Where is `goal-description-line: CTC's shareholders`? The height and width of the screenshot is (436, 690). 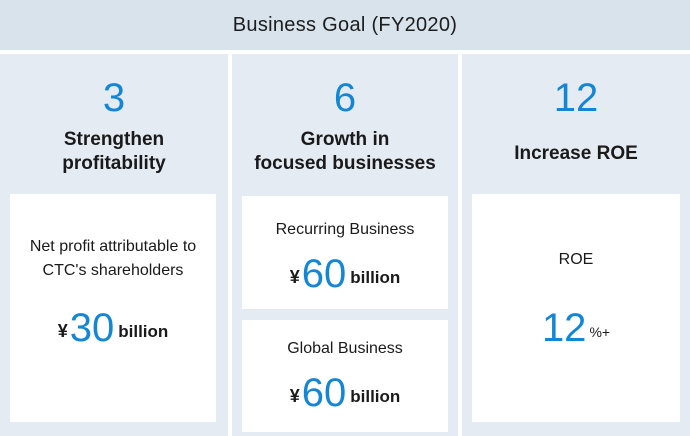 goal-description-line: CTC's shareholders is located at coordinates (113, 270).